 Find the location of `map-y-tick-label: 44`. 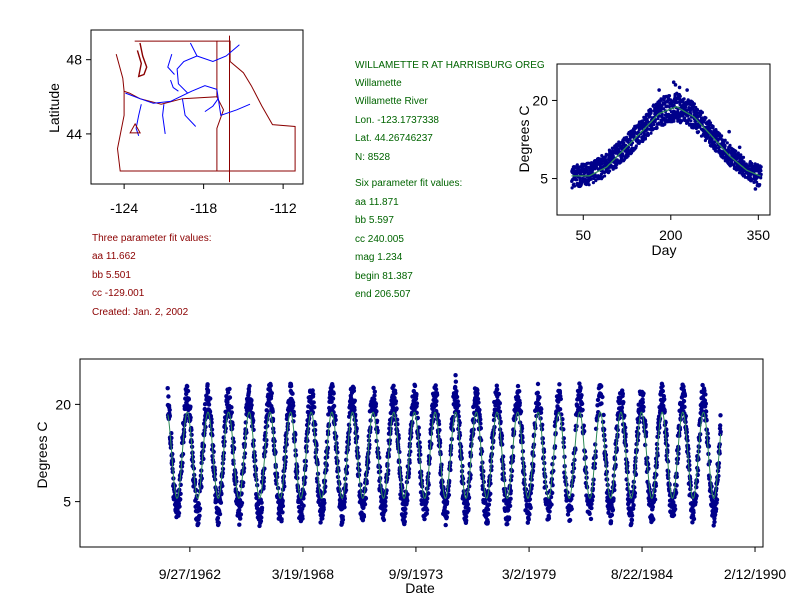

map-y-tick-label: 44 is located at coordinates (74, 134).